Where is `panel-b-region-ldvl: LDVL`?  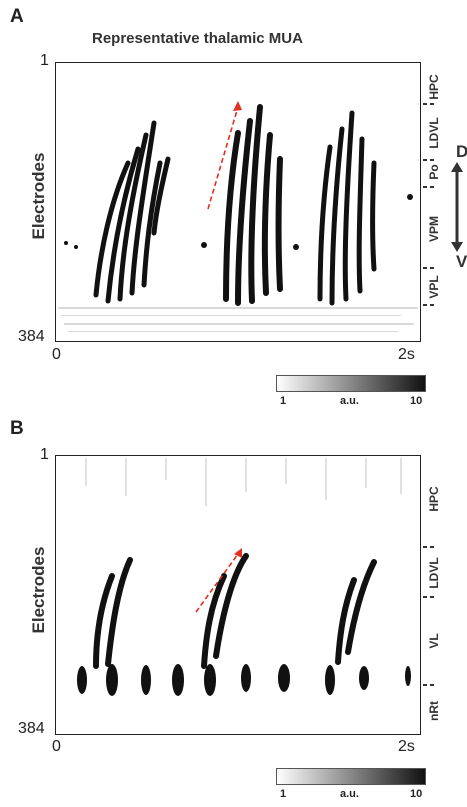 panel-b-region-ldvl: LDVL is located at coordinates (434, 573).